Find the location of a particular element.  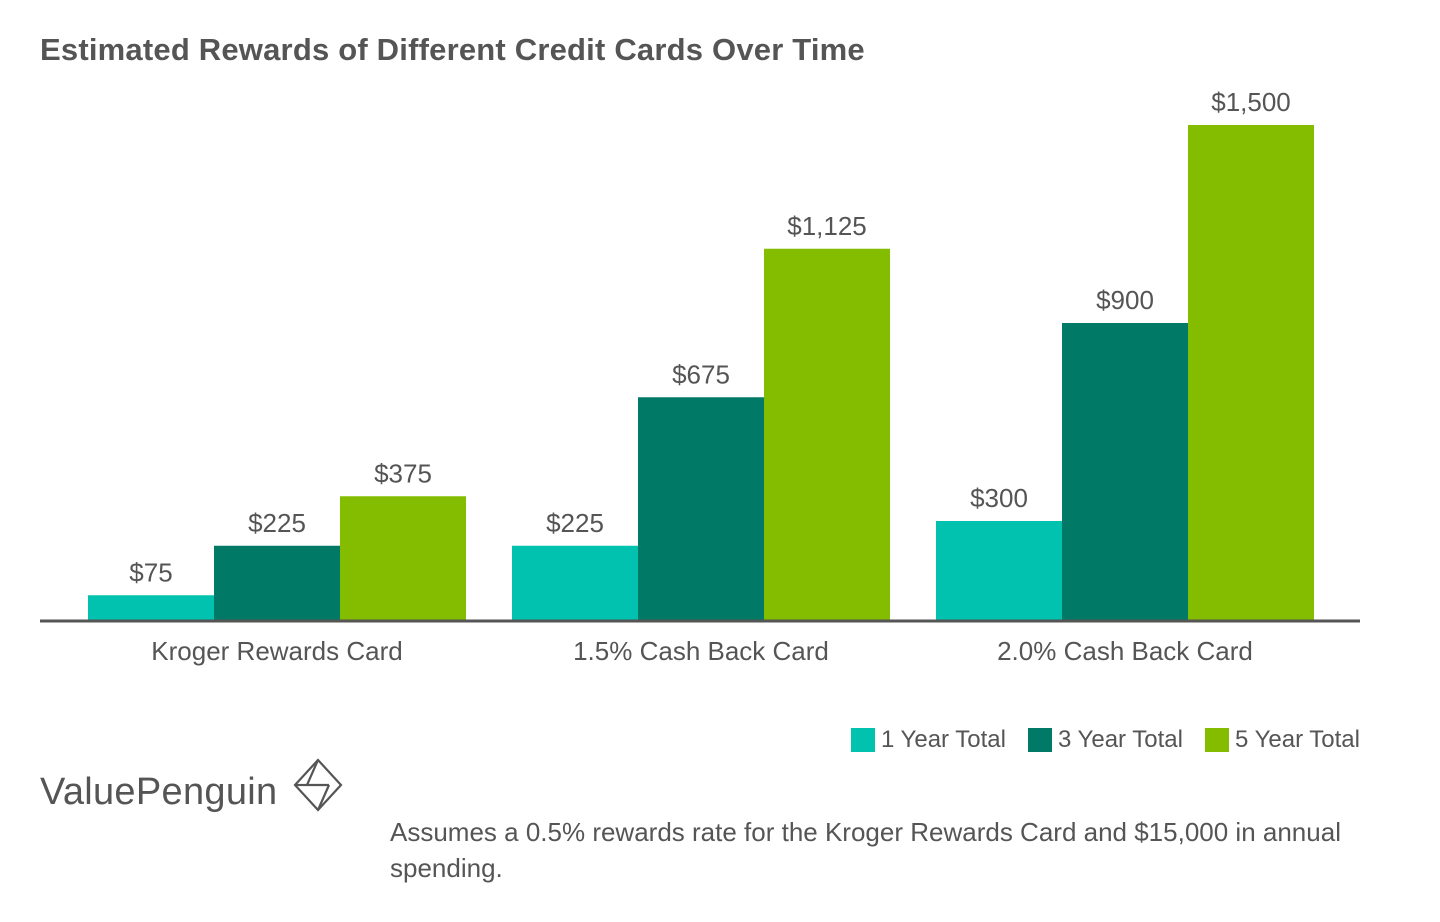

data-label-cash-back-1-5-1-year: $225 is located at coordinates (575, 523).